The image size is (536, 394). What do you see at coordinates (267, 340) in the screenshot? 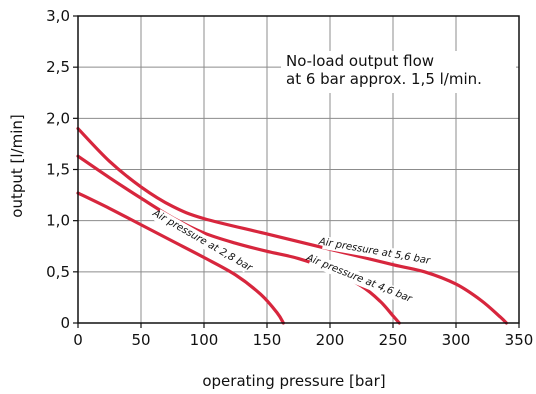
I see `x-tick-label: 150` at bounding box center [267, 340].